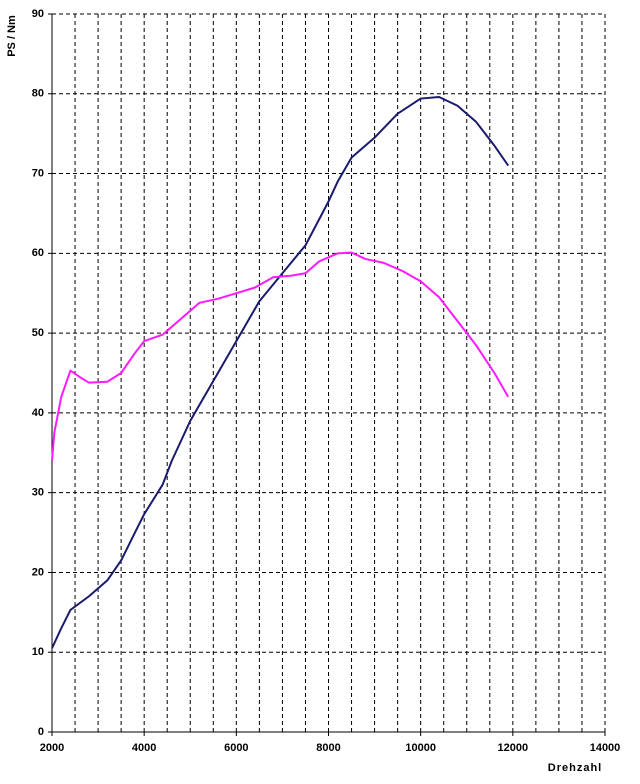 The width and height of the screenshot is (640, 784). Describe the element at coordinates (328, 748) in the screenshot. I see `x-tick-label: 8000` at that location.